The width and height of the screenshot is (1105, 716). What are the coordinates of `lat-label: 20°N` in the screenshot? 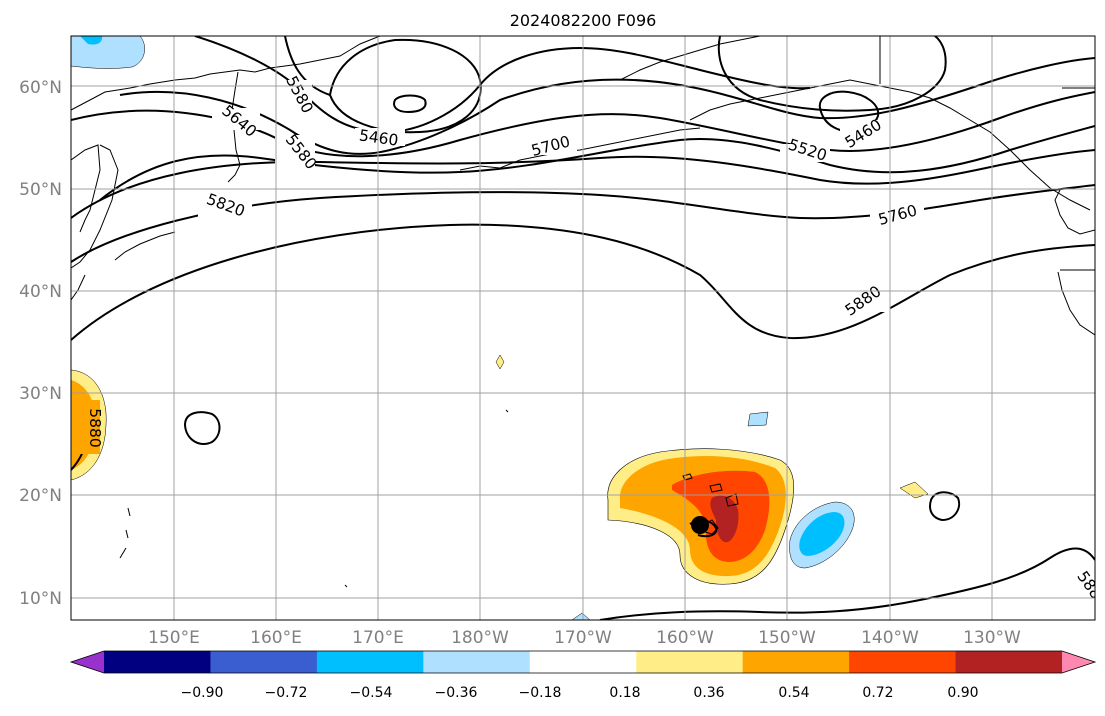 It's located at (40, 496).